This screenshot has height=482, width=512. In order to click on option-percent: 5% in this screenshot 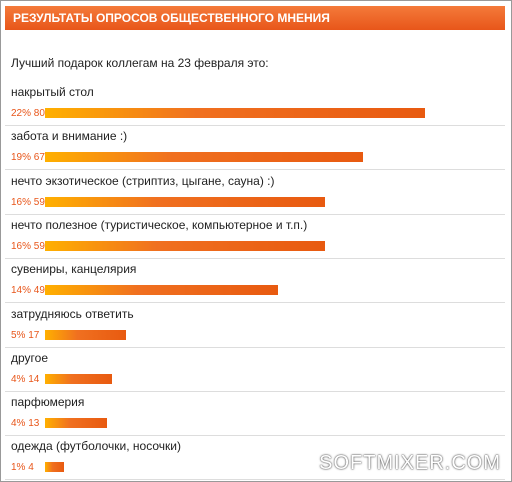, I will do `click(18, 335)`.